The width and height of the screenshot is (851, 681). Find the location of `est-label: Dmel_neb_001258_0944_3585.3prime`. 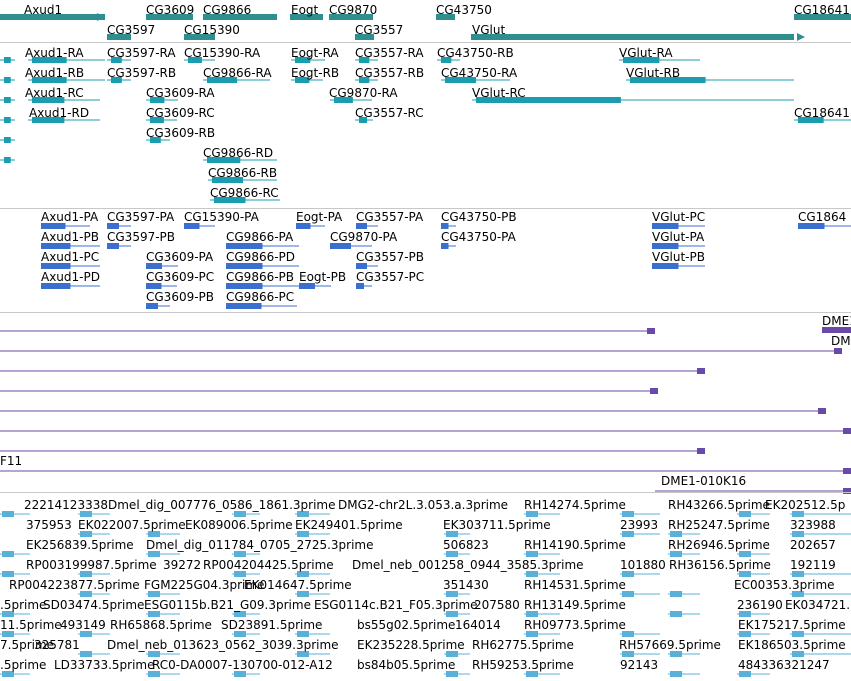

est-label: Dmel_neb_001258_0944_3585.3prime is located at coordinates (468, 565).